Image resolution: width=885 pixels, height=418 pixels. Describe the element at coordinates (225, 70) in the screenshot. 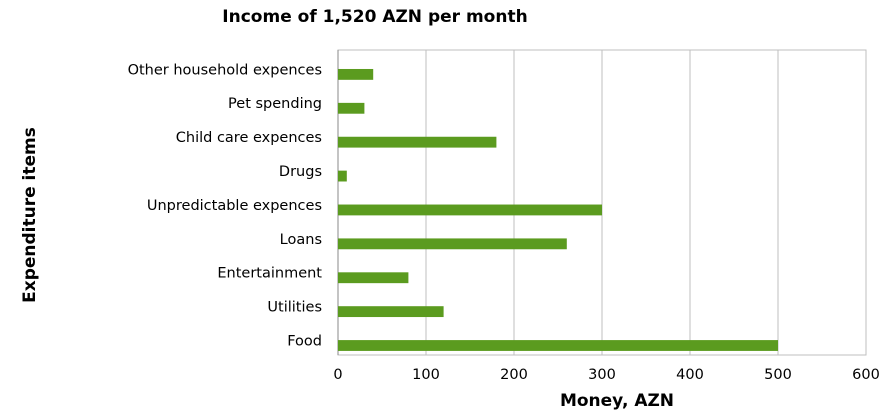

I see `y-tick-label: Other household expences` at that location.